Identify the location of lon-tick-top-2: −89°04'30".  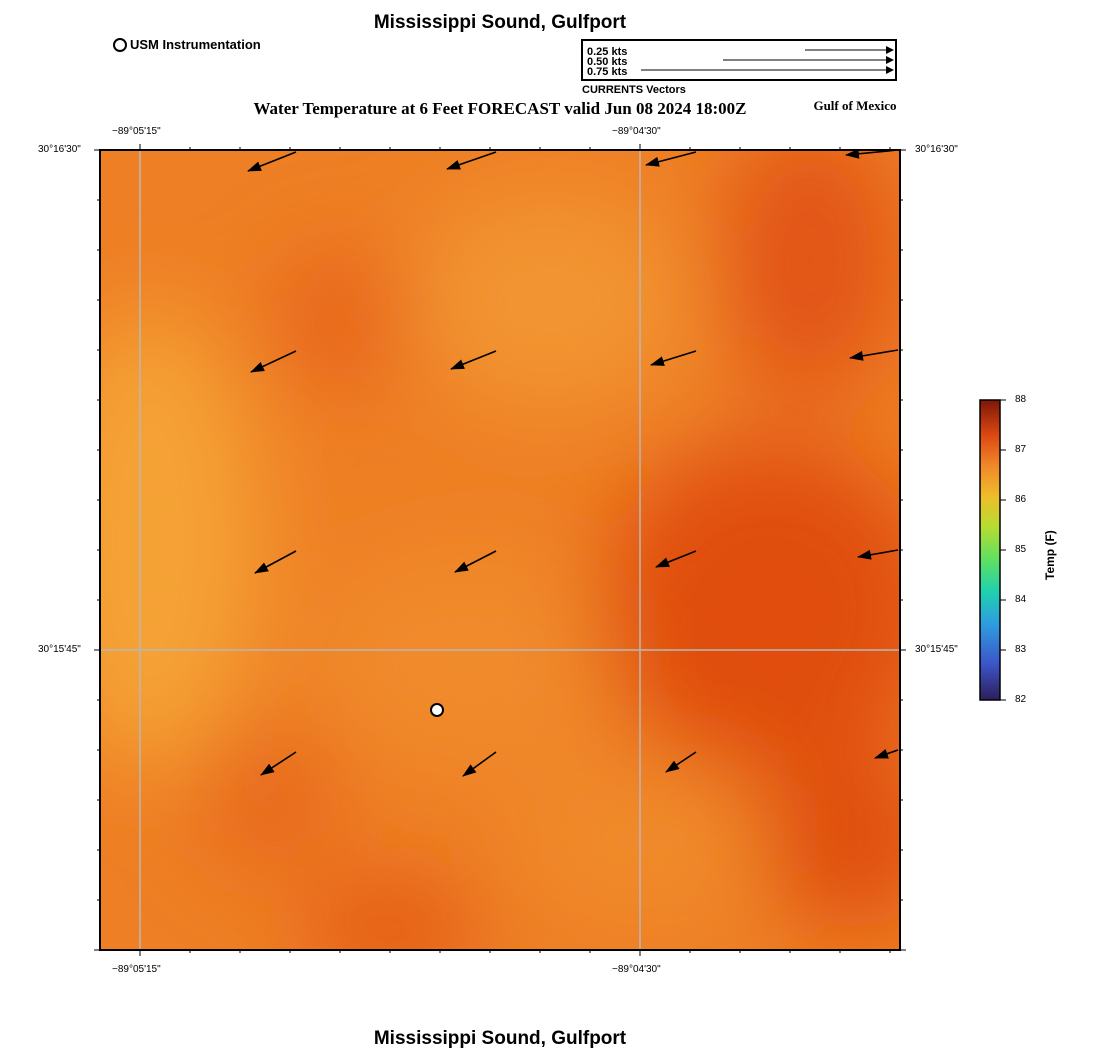
(636, 131).